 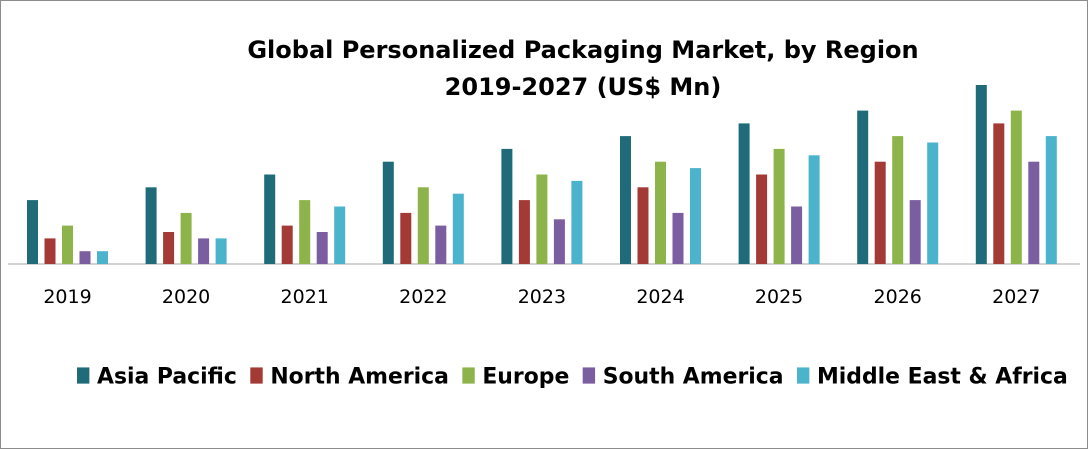 What do you see at coordinates (898, 200) in the screenshot?
I see `bar-europe-2026` at bounding box center [898, 200].